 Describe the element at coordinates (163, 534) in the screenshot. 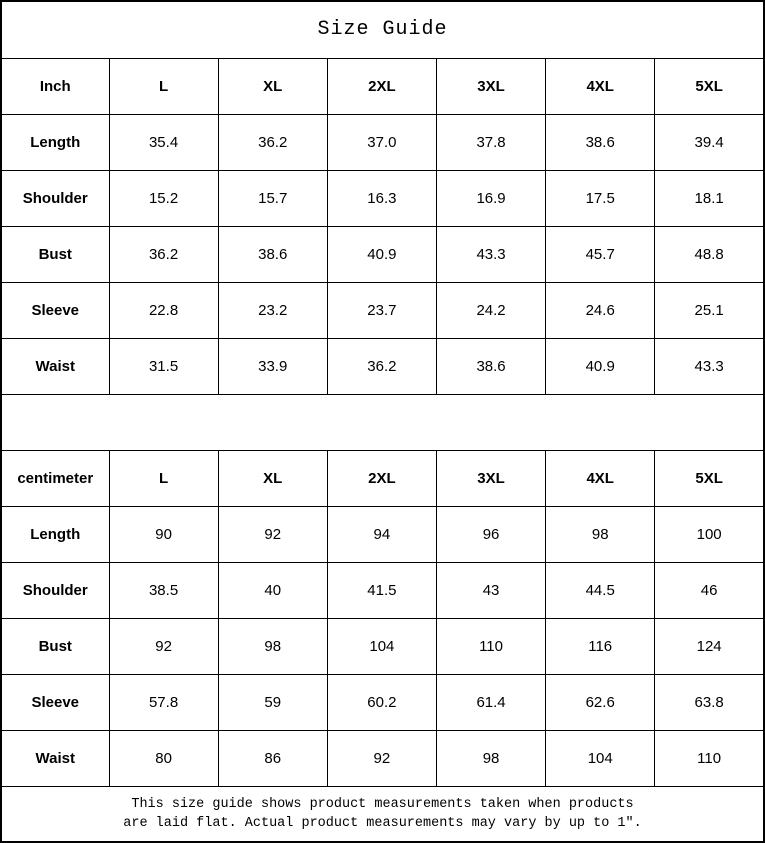

I see `cell: 90` at that location.